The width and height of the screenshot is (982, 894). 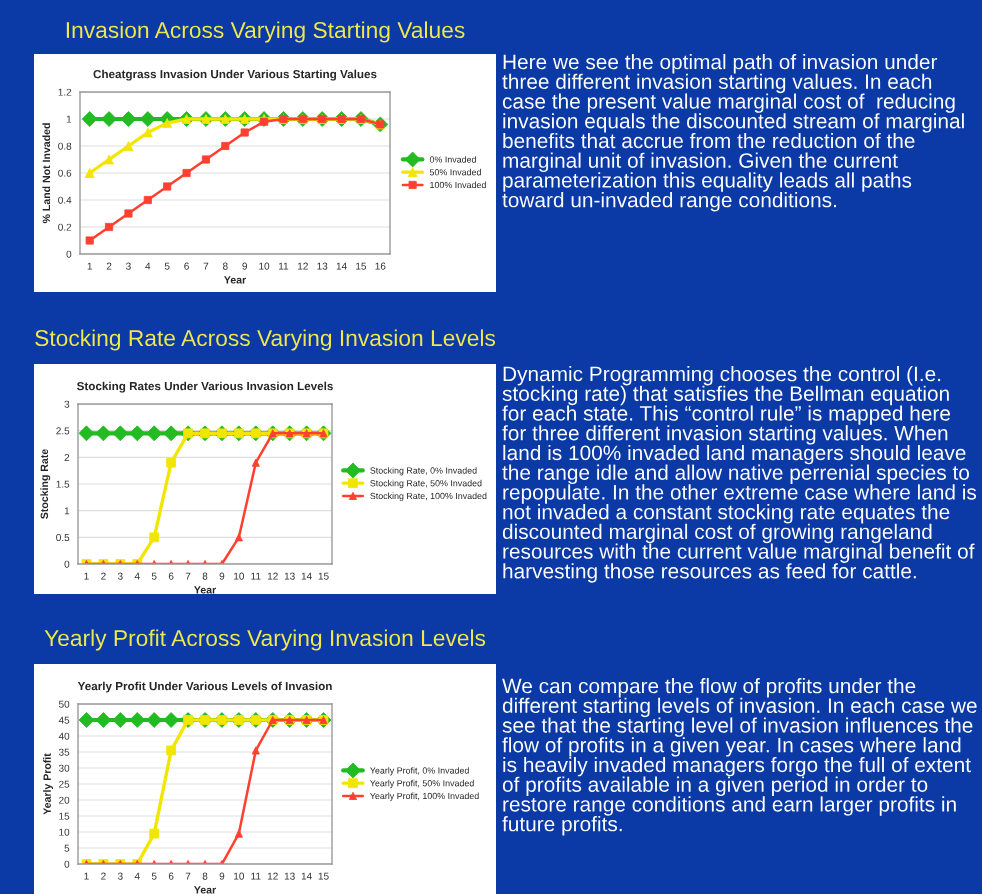 I want to click on text: We can compare the flow of profits under the different starting levels of invasion. In each case we see that the starting level of invasion influences the flow of profits in a given year. In cases where land is heavily invaded managers forgo the full of extent of profits available in a given period in order to restore range conditions and earn larger profits in future profits., so click(x=739, y=757).